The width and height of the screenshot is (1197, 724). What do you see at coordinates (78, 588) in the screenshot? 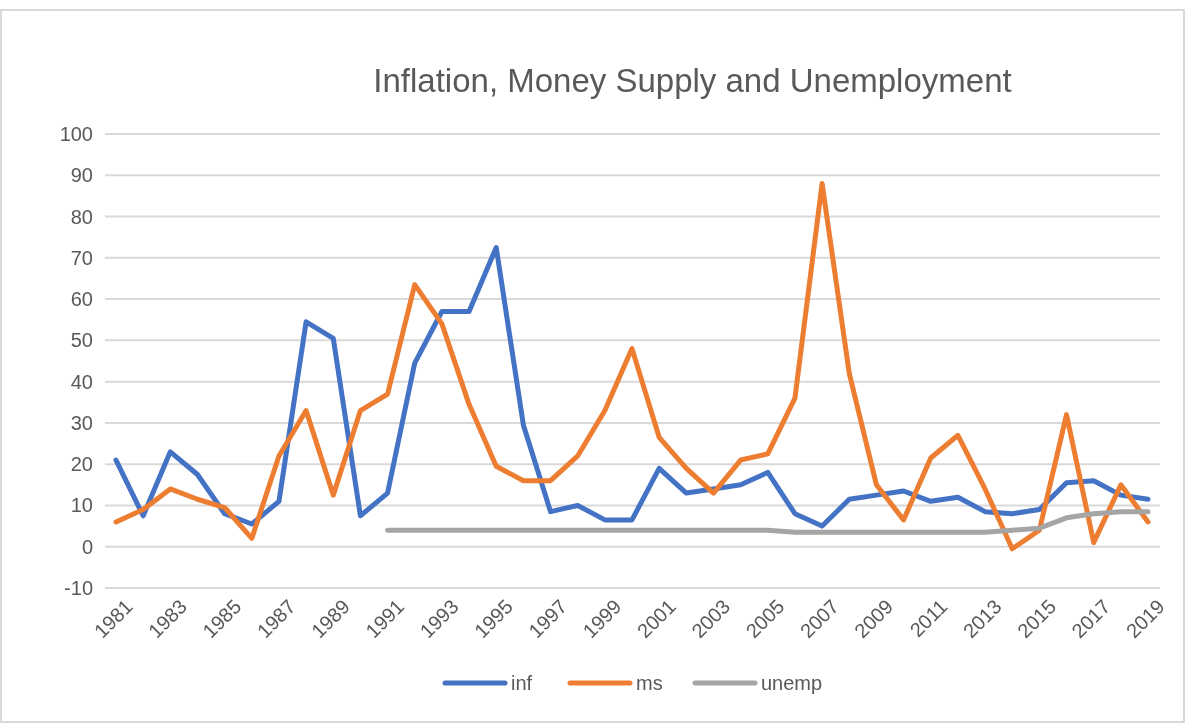
I see `y-tick-label: -10` at bounding box center [78, 588].